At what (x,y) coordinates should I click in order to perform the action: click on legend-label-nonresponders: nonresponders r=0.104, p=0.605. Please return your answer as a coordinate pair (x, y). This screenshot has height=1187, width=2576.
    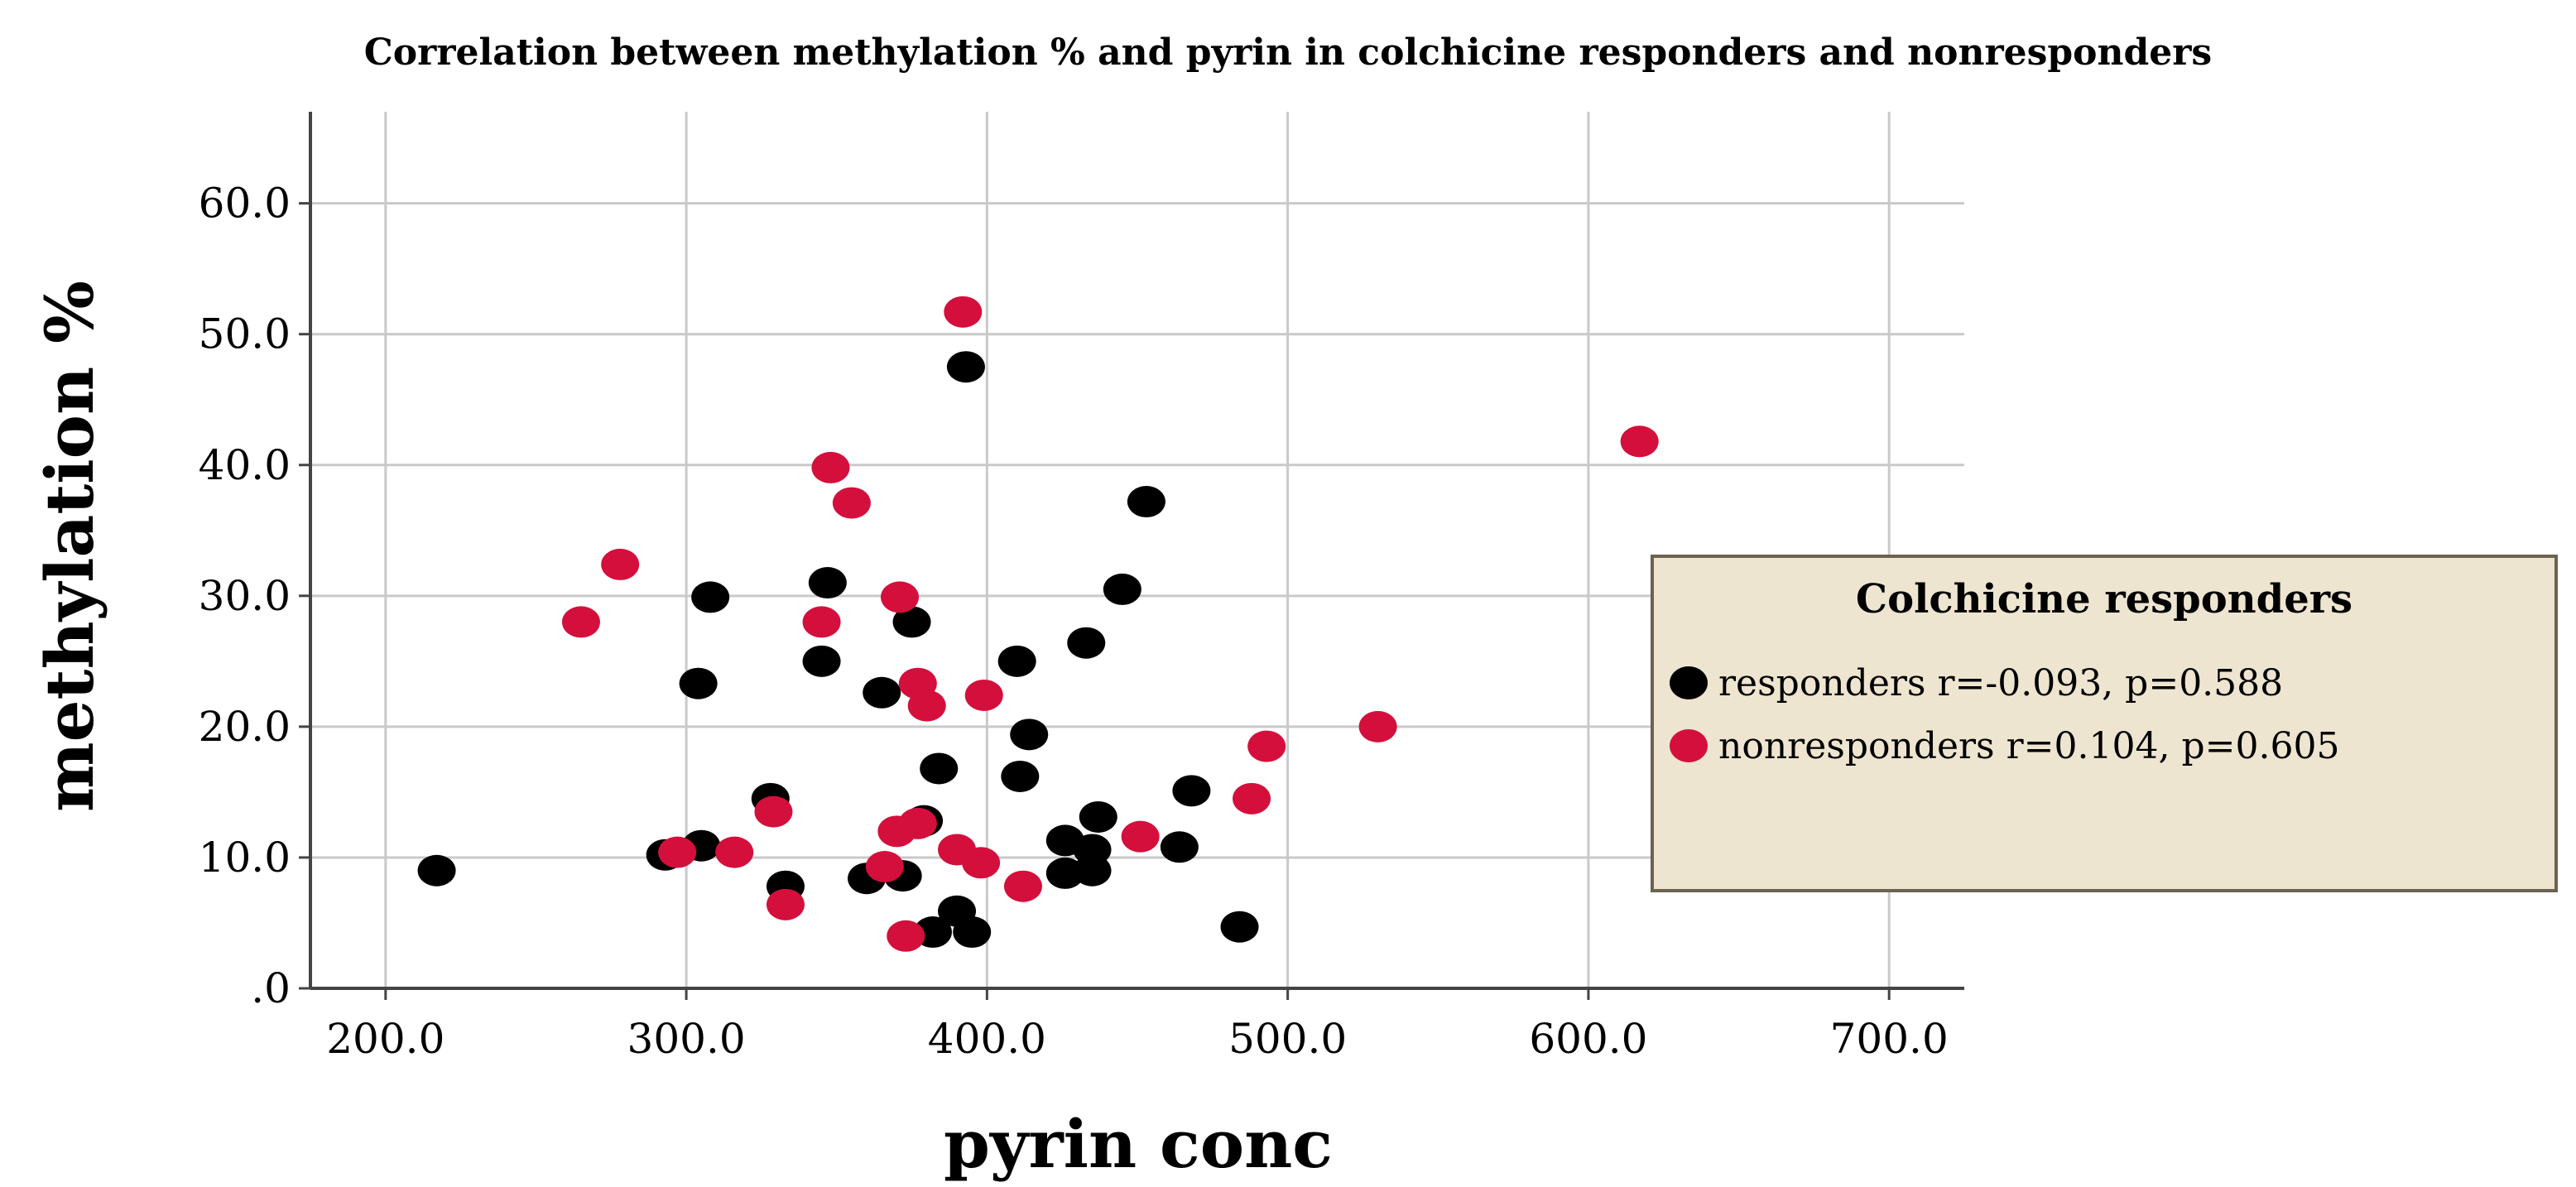
    Looking at the image, I should click on (2028, 746).